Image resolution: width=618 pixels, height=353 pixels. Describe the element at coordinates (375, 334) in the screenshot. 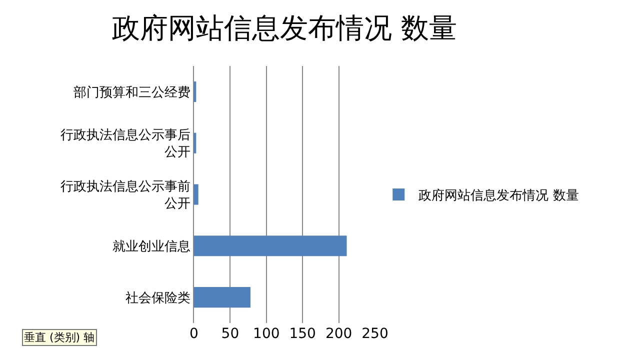

I see `x-tick-label: 250` at that location.